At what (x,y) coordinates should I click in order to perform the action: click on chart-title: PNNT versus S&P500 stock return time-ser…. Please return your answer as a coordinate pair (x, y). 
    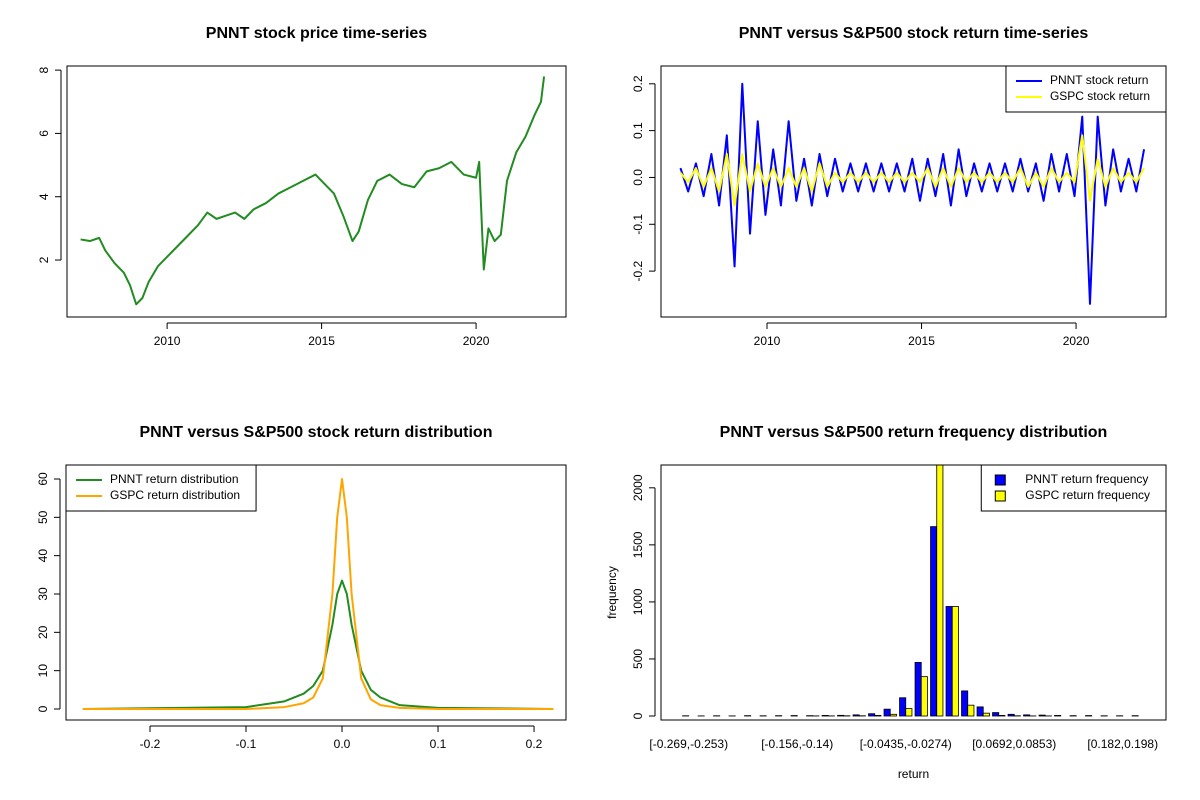
    Looking at the image, I should click on (914, 33).